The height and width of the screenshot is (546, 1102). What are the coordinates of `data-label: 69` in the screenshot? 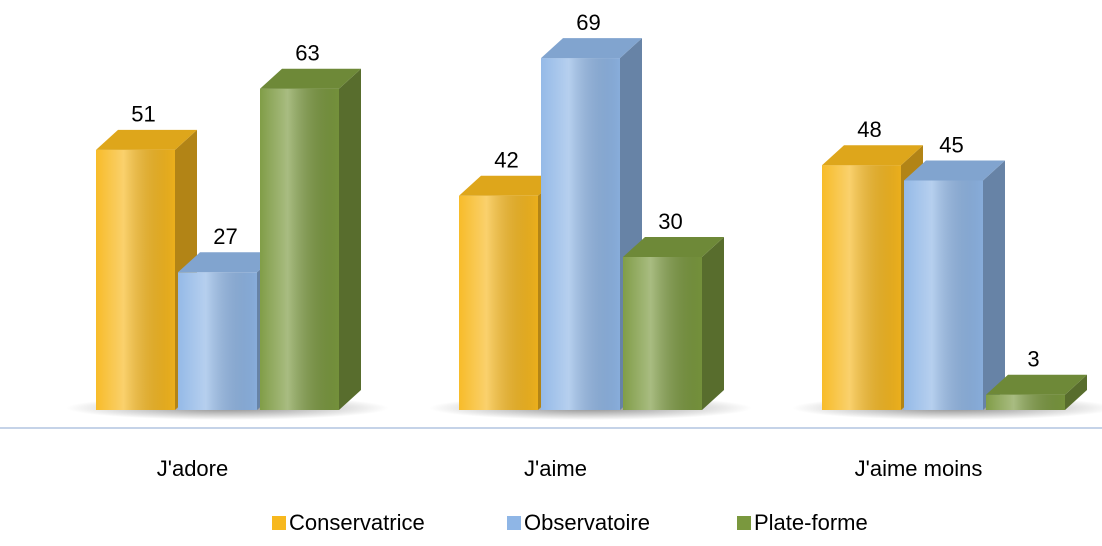 It's located at (588, 22).